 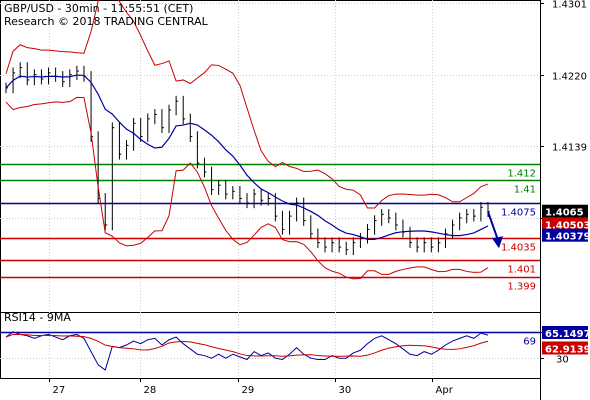 What do you see at coordinates (567, 226) in the screenshot?
I see `price-tag-label: 1.40503` at bounding box center [567, 226].